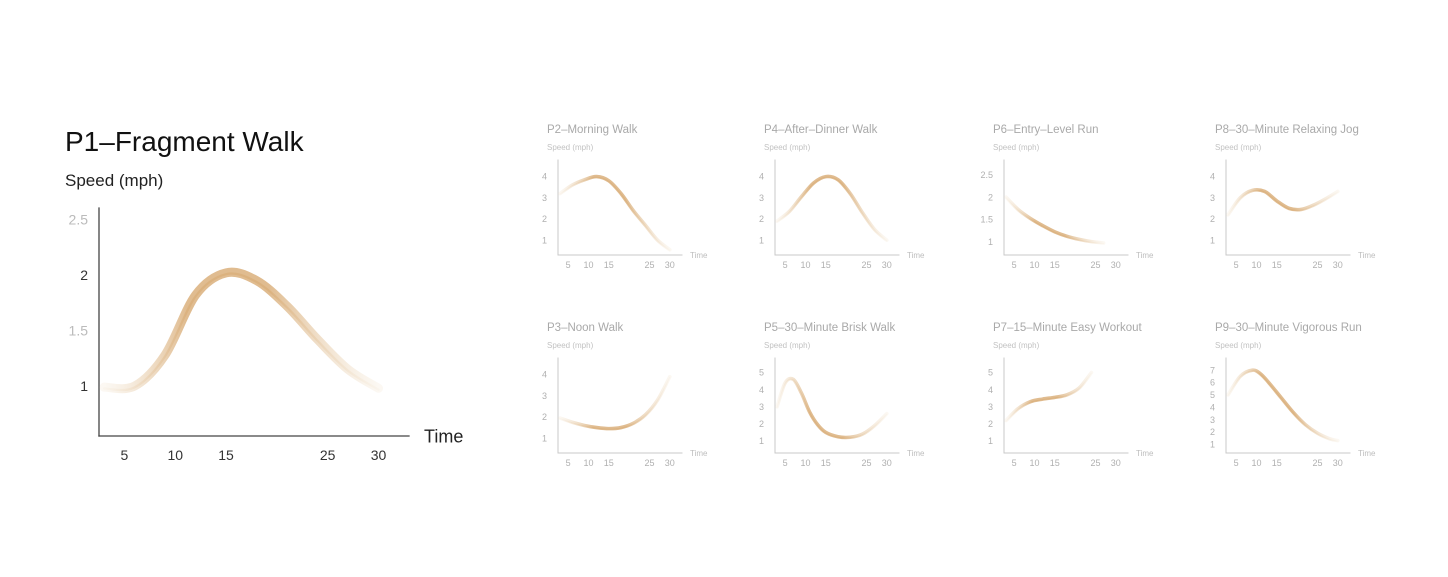 This screenshot has height=577, width=1448. What do you see at coordinates (1288, 328) in the screenshot?
I see `chart-title: P9–30–Minute Vigorous Run` at bounding box center [1288, 328].